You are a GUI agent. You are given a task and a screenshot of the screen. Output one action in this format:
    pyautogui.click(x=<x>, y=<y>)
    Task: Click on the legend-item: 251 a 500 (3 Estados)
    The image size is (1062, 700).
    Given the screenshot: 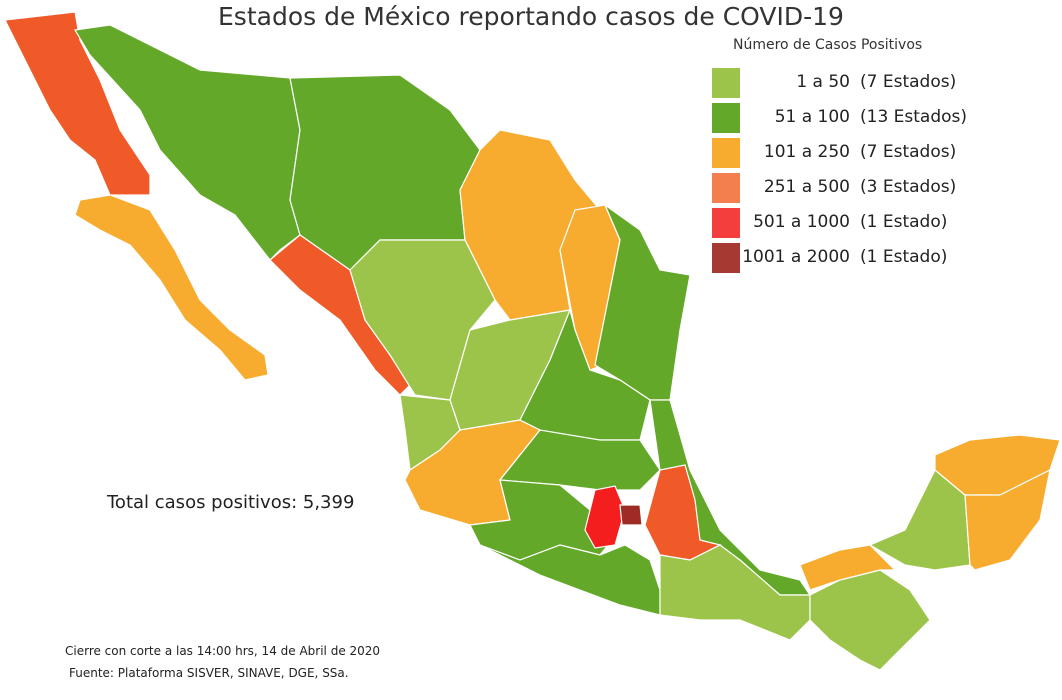 What is the action you would take?
    pyautogui.click(x=882, y=188)
    